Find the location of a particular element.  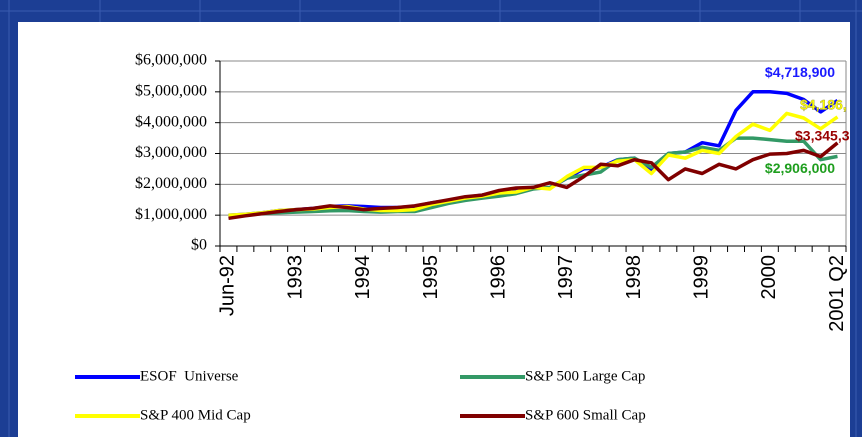

x-tick-label: 1994 is located at coordinates (363, 277).